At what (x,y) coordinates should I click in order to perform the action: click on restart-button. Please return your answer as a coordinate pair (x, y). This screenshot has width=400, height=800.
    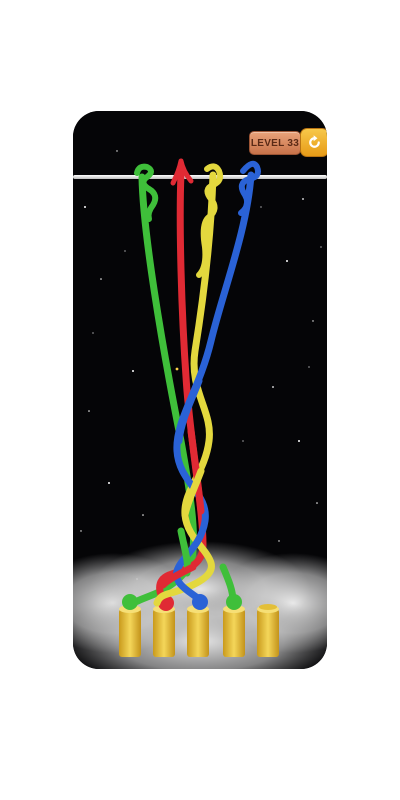
    Looking at the image, I should click on (313, 142).